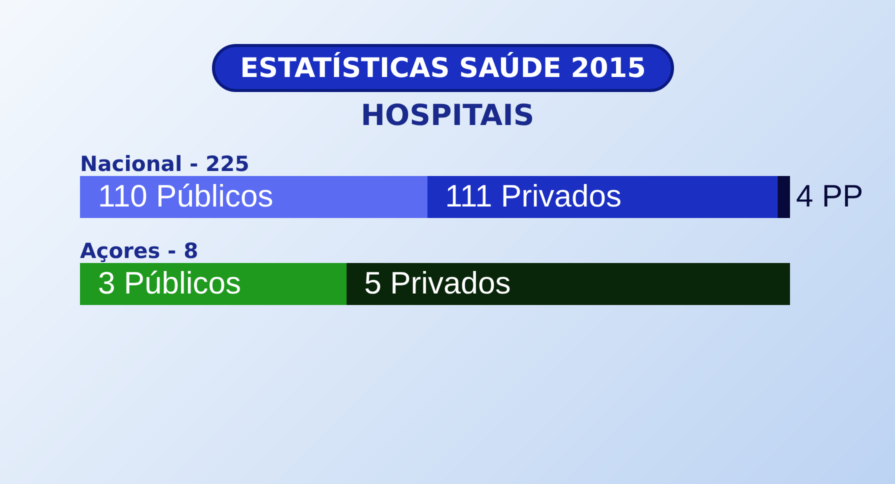  I want to click on data-label: 5 Privados, so click(437, 283).